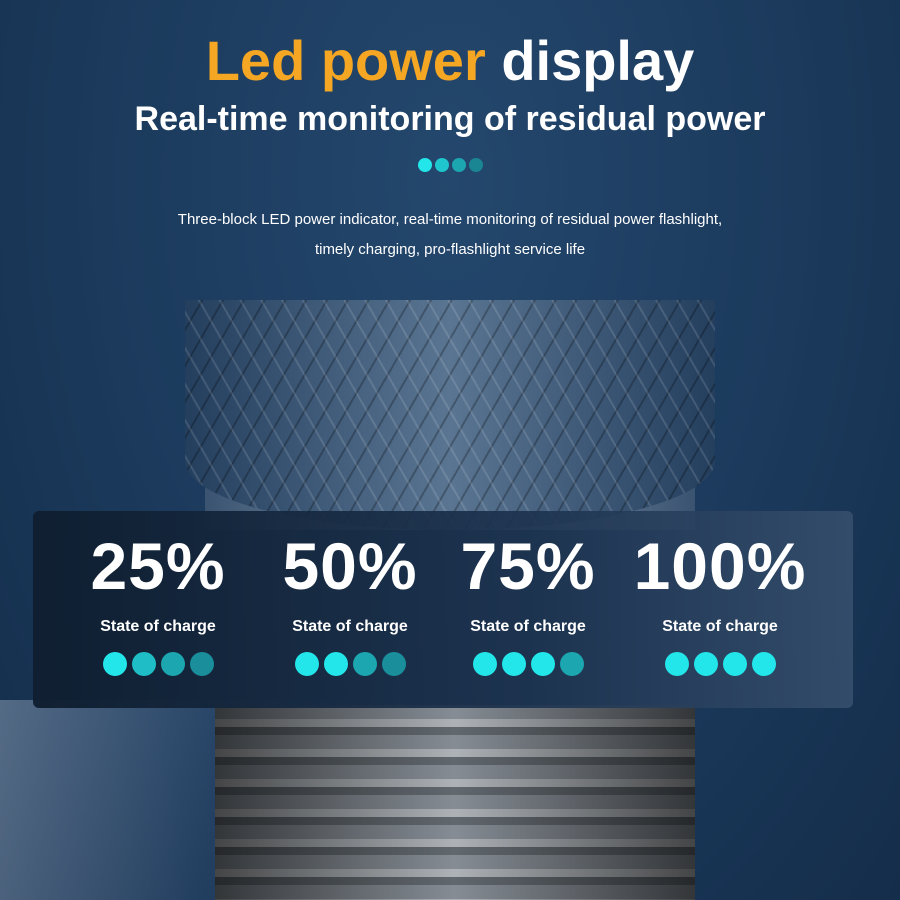 The image size is (900, 900). What do you see at coordinates (450, 60) in the screenshot?
I see `headline: Led power display` at bounding box center [450, 60].